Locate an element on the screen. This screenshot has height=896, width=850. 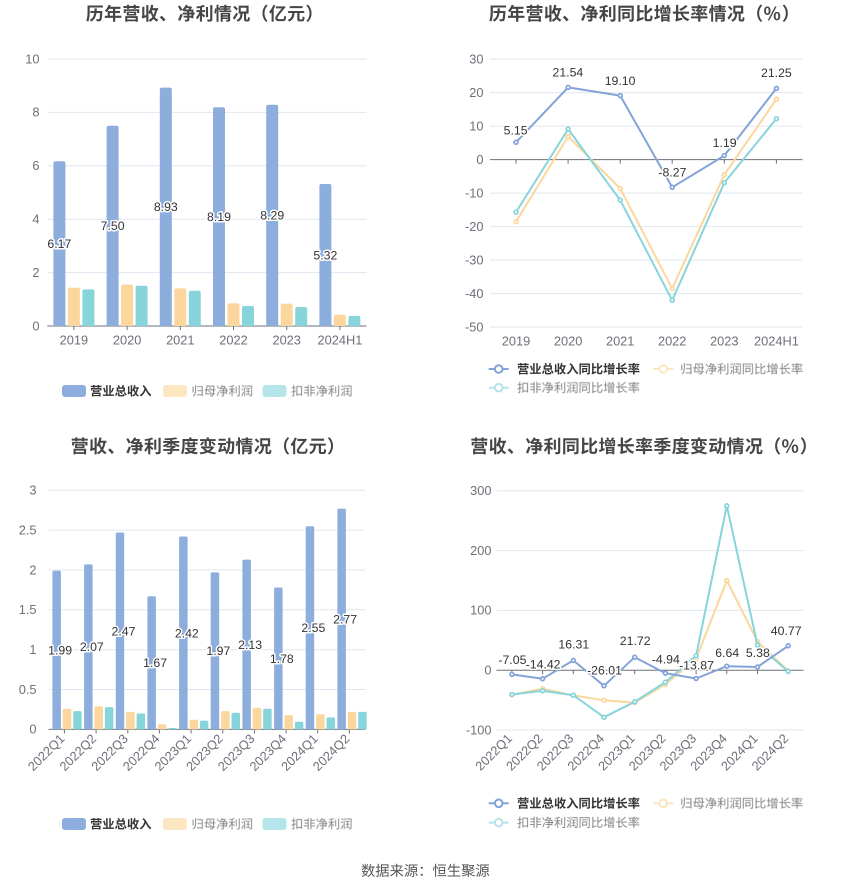
svg-text: -100 is located at coordinates (479, 729).